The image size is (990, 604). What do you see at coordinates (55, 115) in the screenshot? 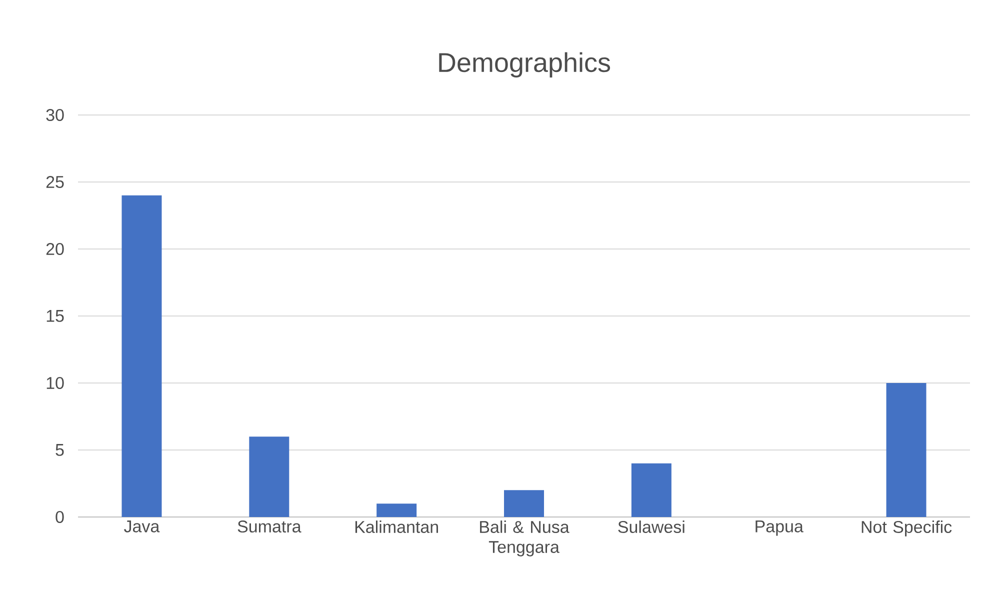
I see `y-tick-label: 30` at bounding box center [55, 115].